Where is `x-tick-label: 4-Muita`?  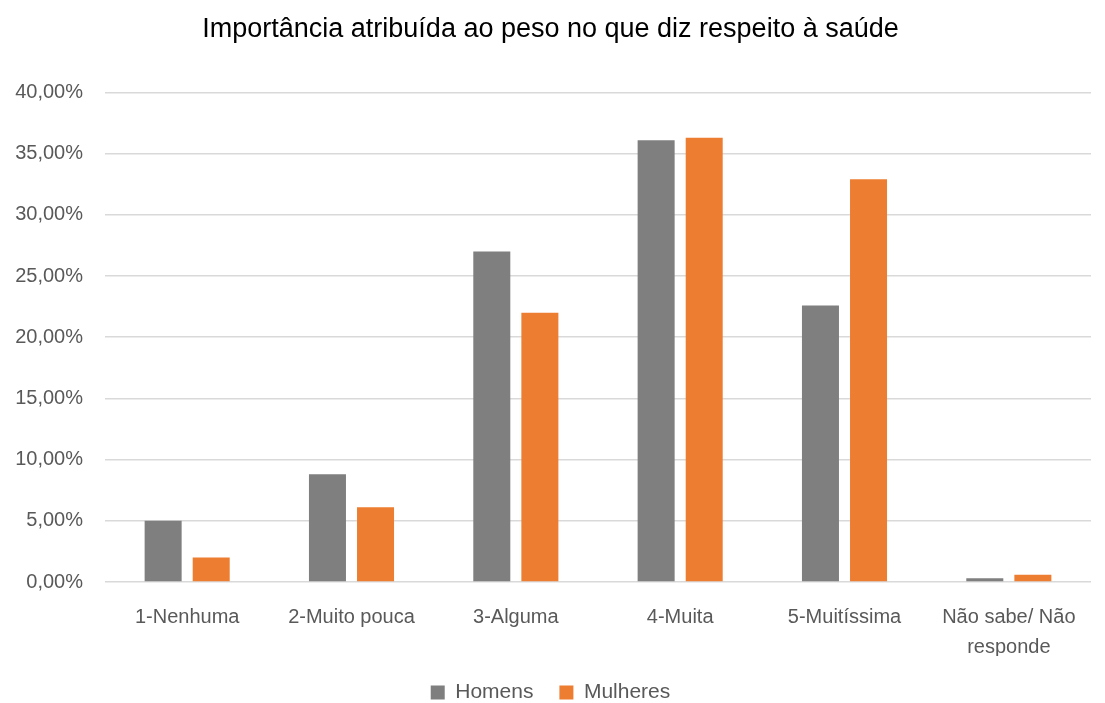 x-tick-label: 4-Muita is located at coordinates (680, 615).